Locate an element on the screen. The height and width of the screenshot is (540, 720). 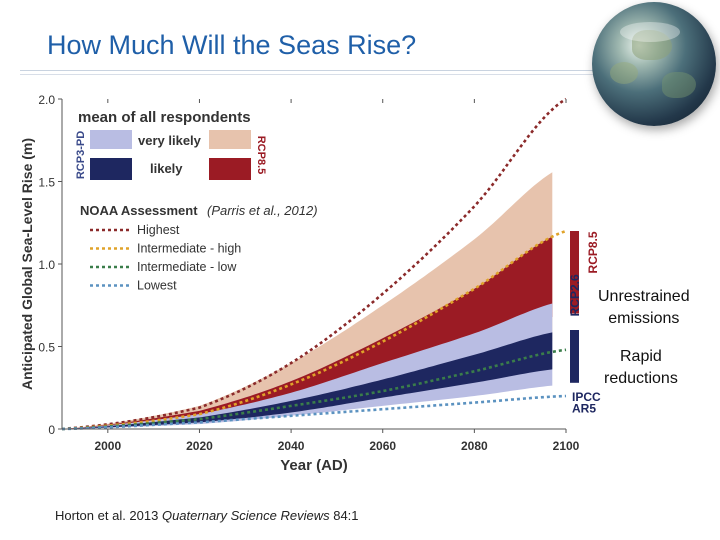
rcp26-range-bar is located at coordinates (574, 356).